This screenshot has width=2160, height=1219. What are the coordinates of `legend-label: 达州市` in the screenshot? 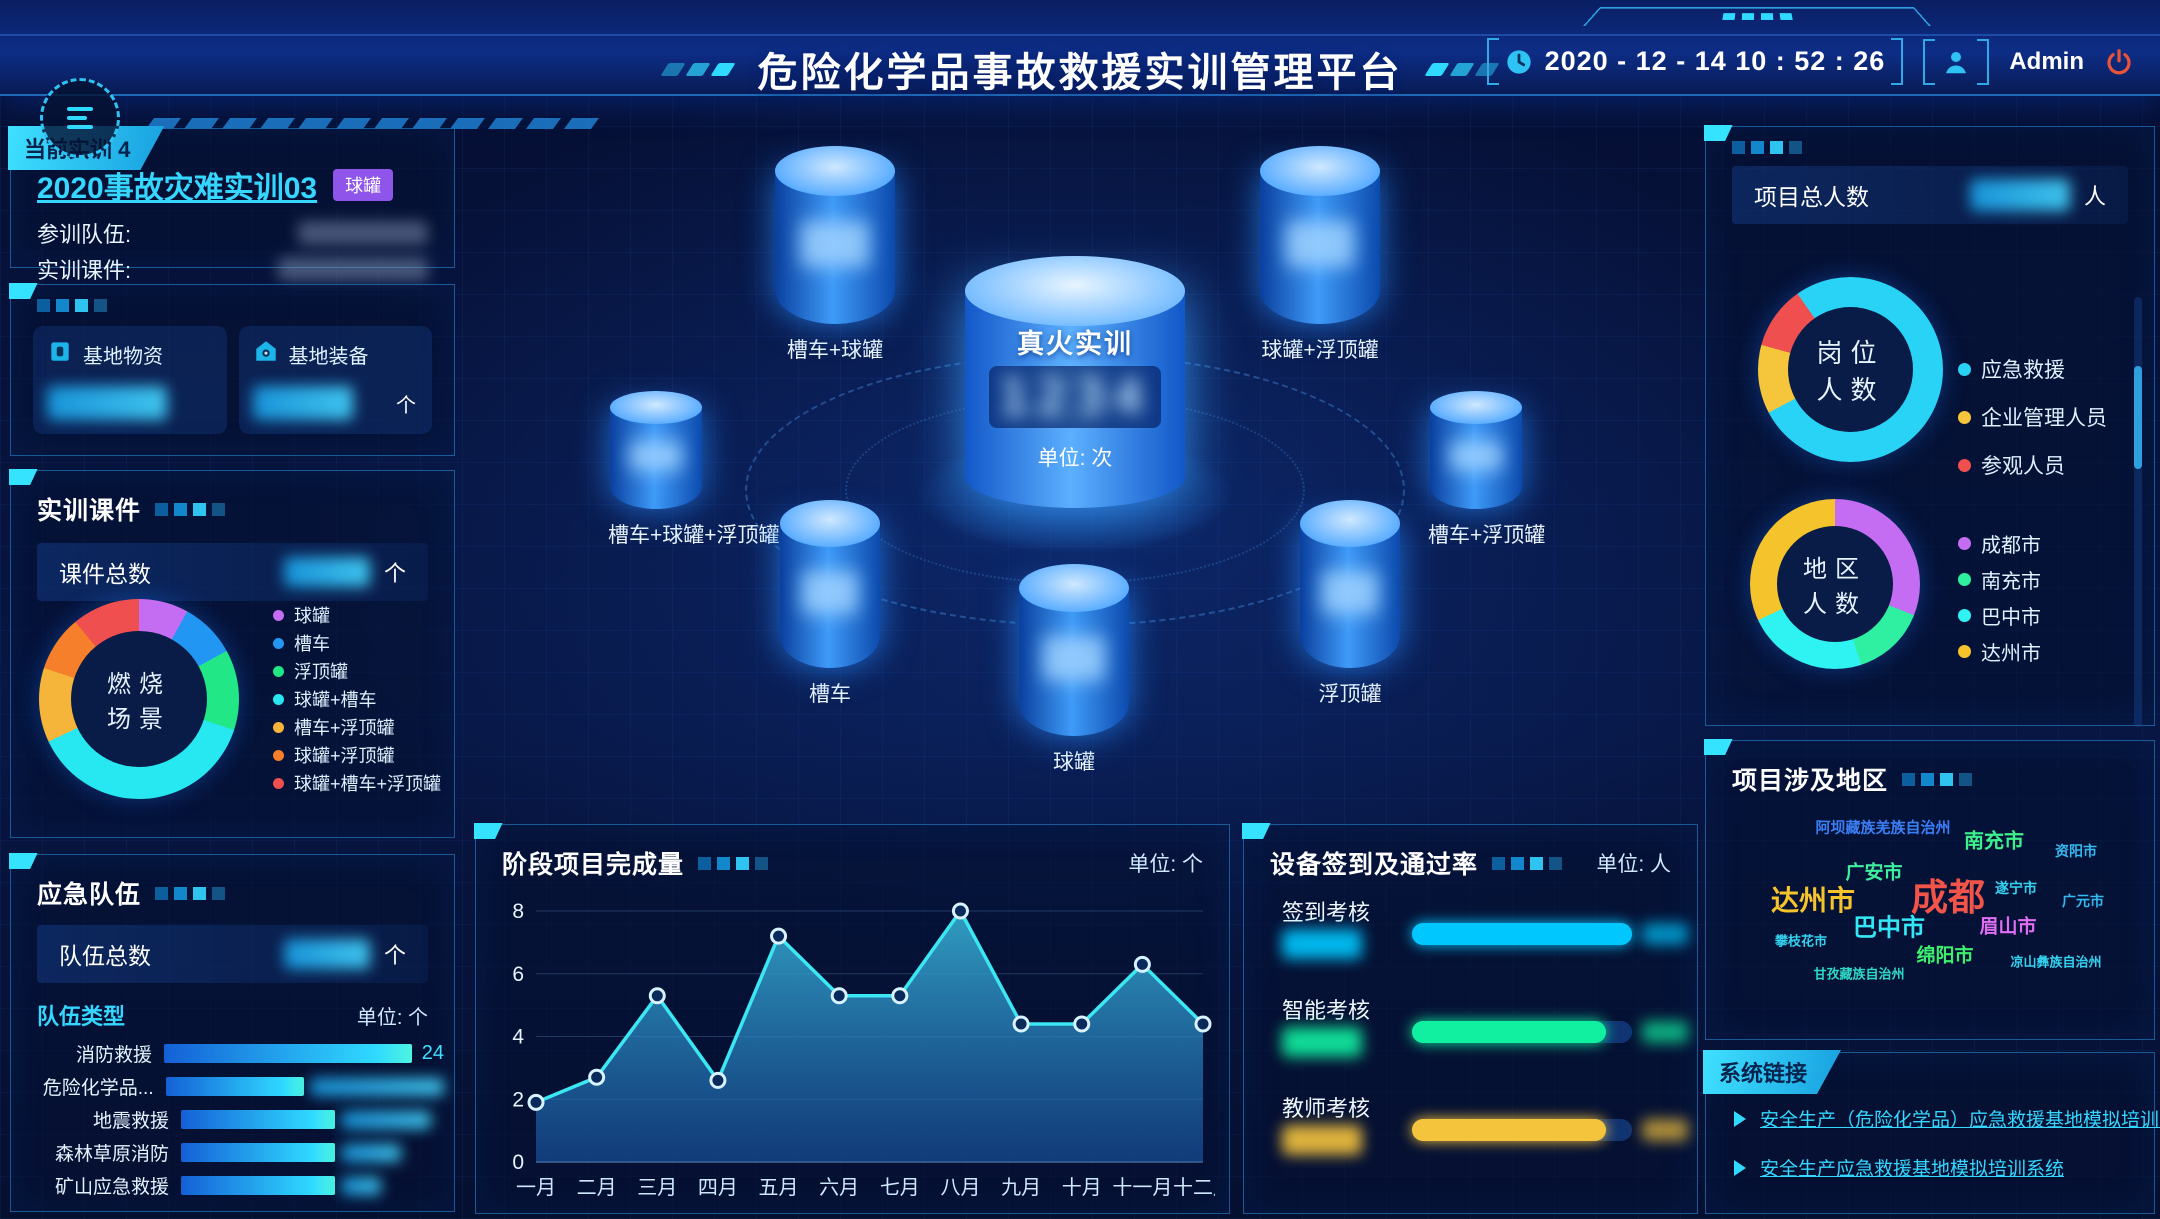 It's located at (2011, 653).